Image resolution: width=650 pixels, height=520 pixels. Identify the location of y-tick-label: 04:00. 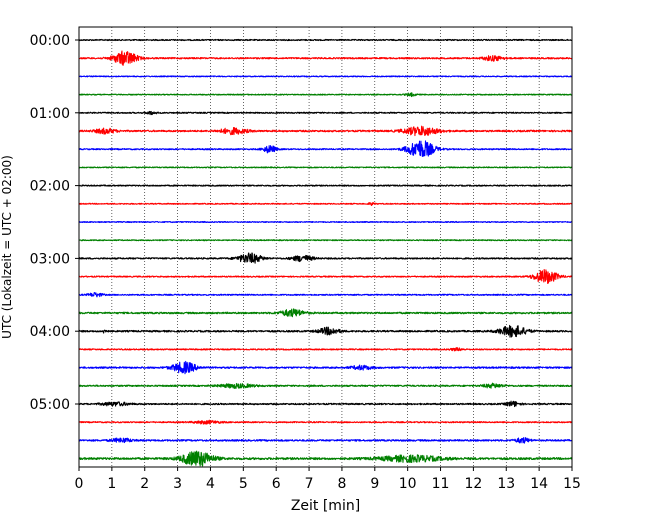
(50, 332).